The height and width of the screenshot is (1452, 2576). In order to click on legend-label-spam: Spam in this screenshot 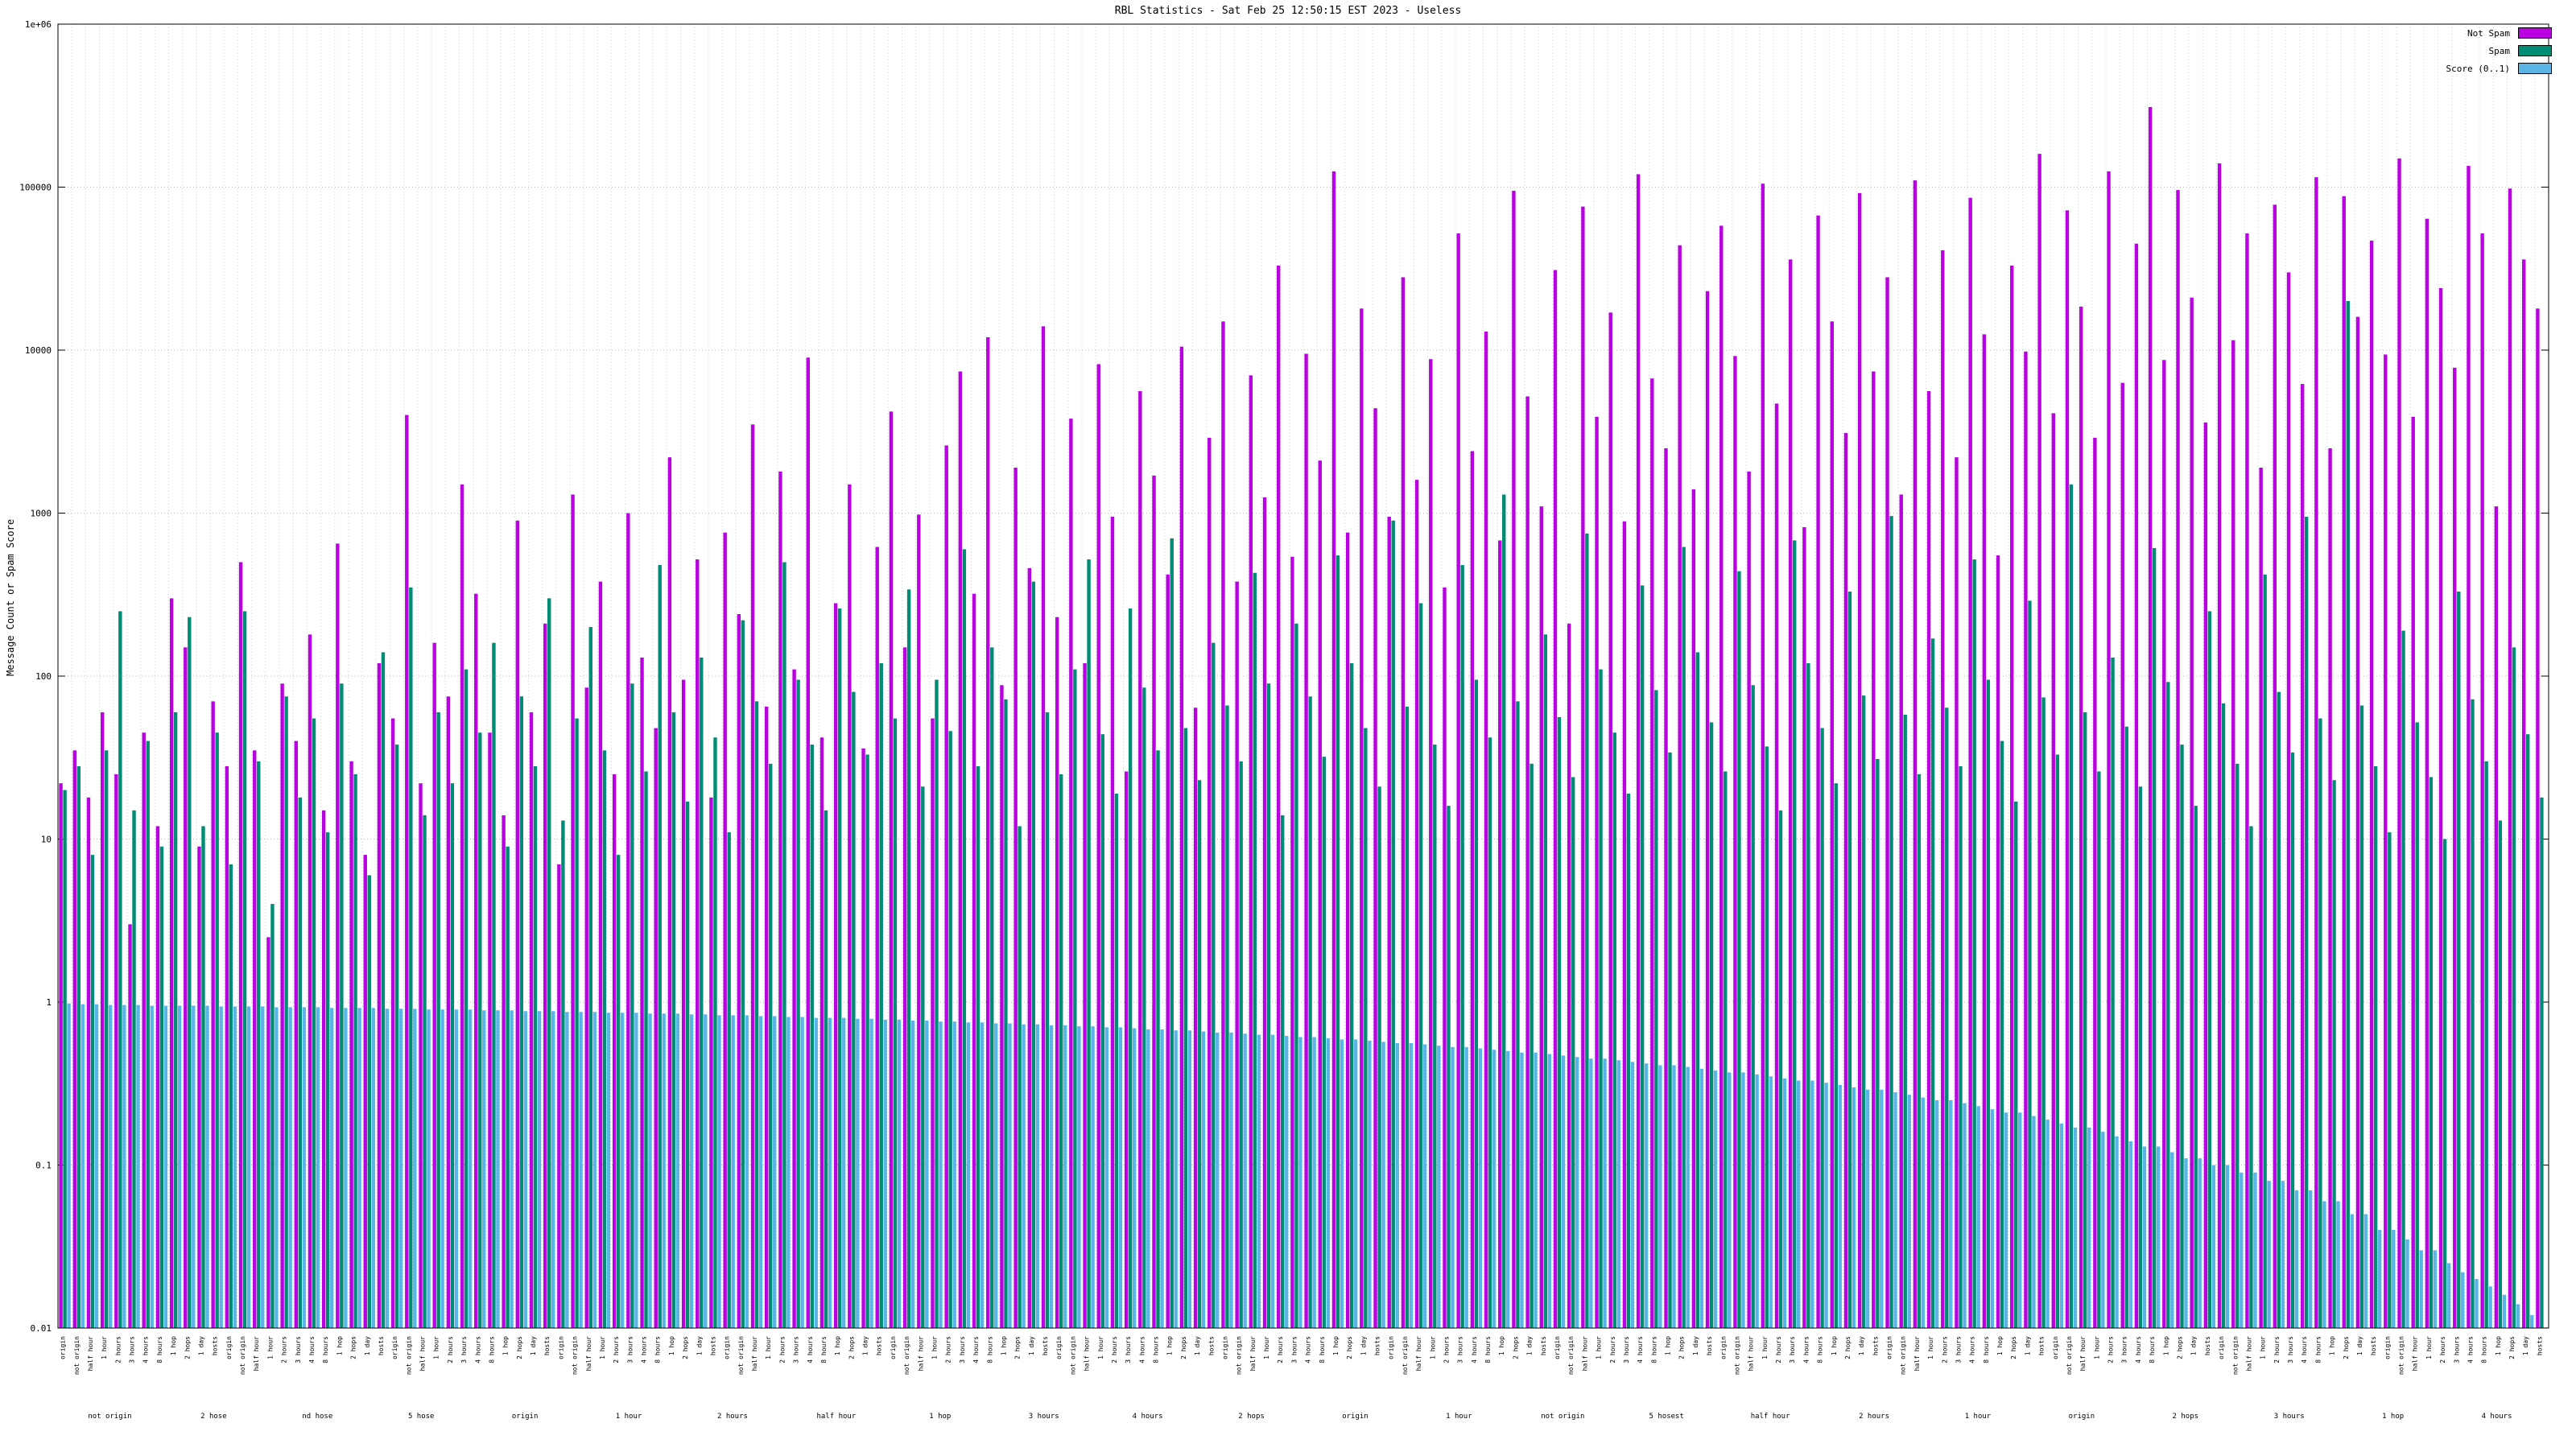, I will do `click(2499, 50)`.